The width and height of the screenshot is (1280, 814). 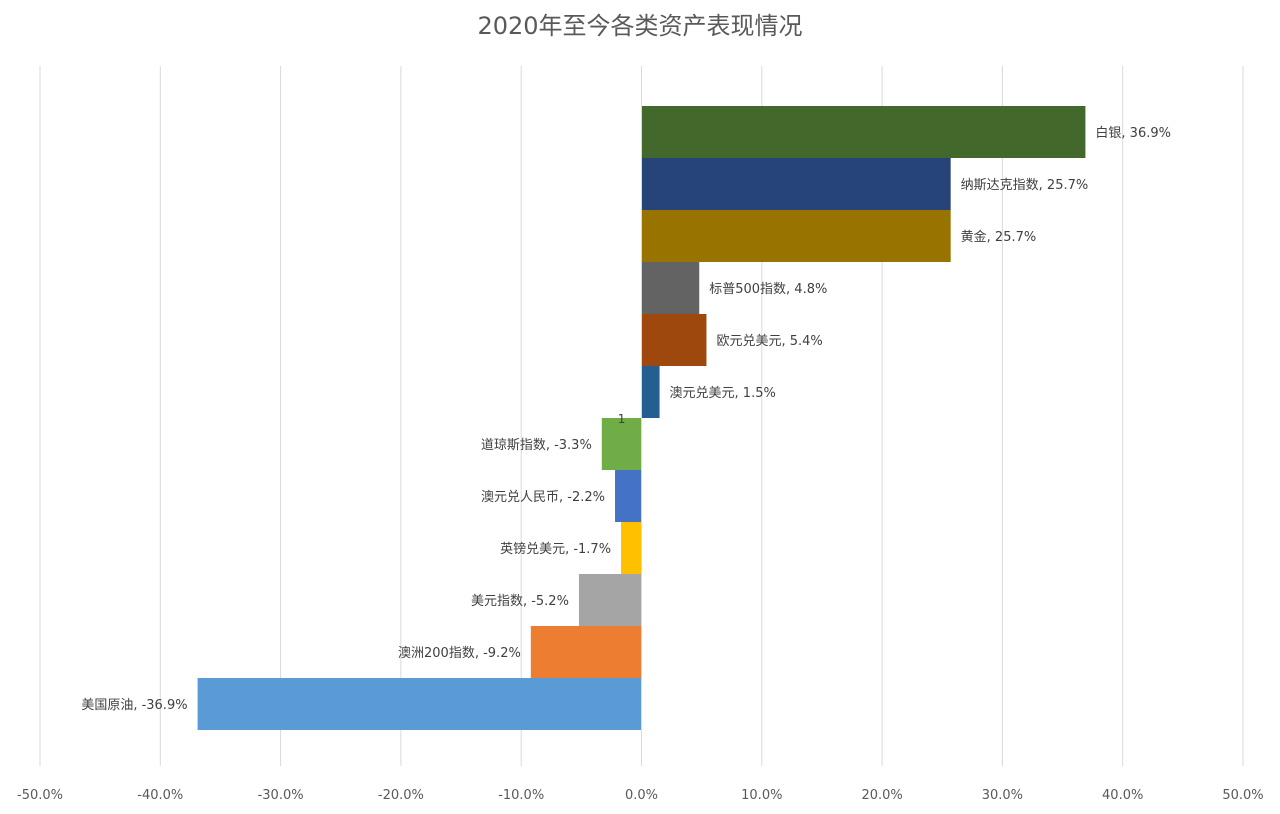 What do you see at coordinates (769, 341) in the screenshot?
I see `data-label: 欧元兑美元, 5.4%` at bounding box center [769, 341].